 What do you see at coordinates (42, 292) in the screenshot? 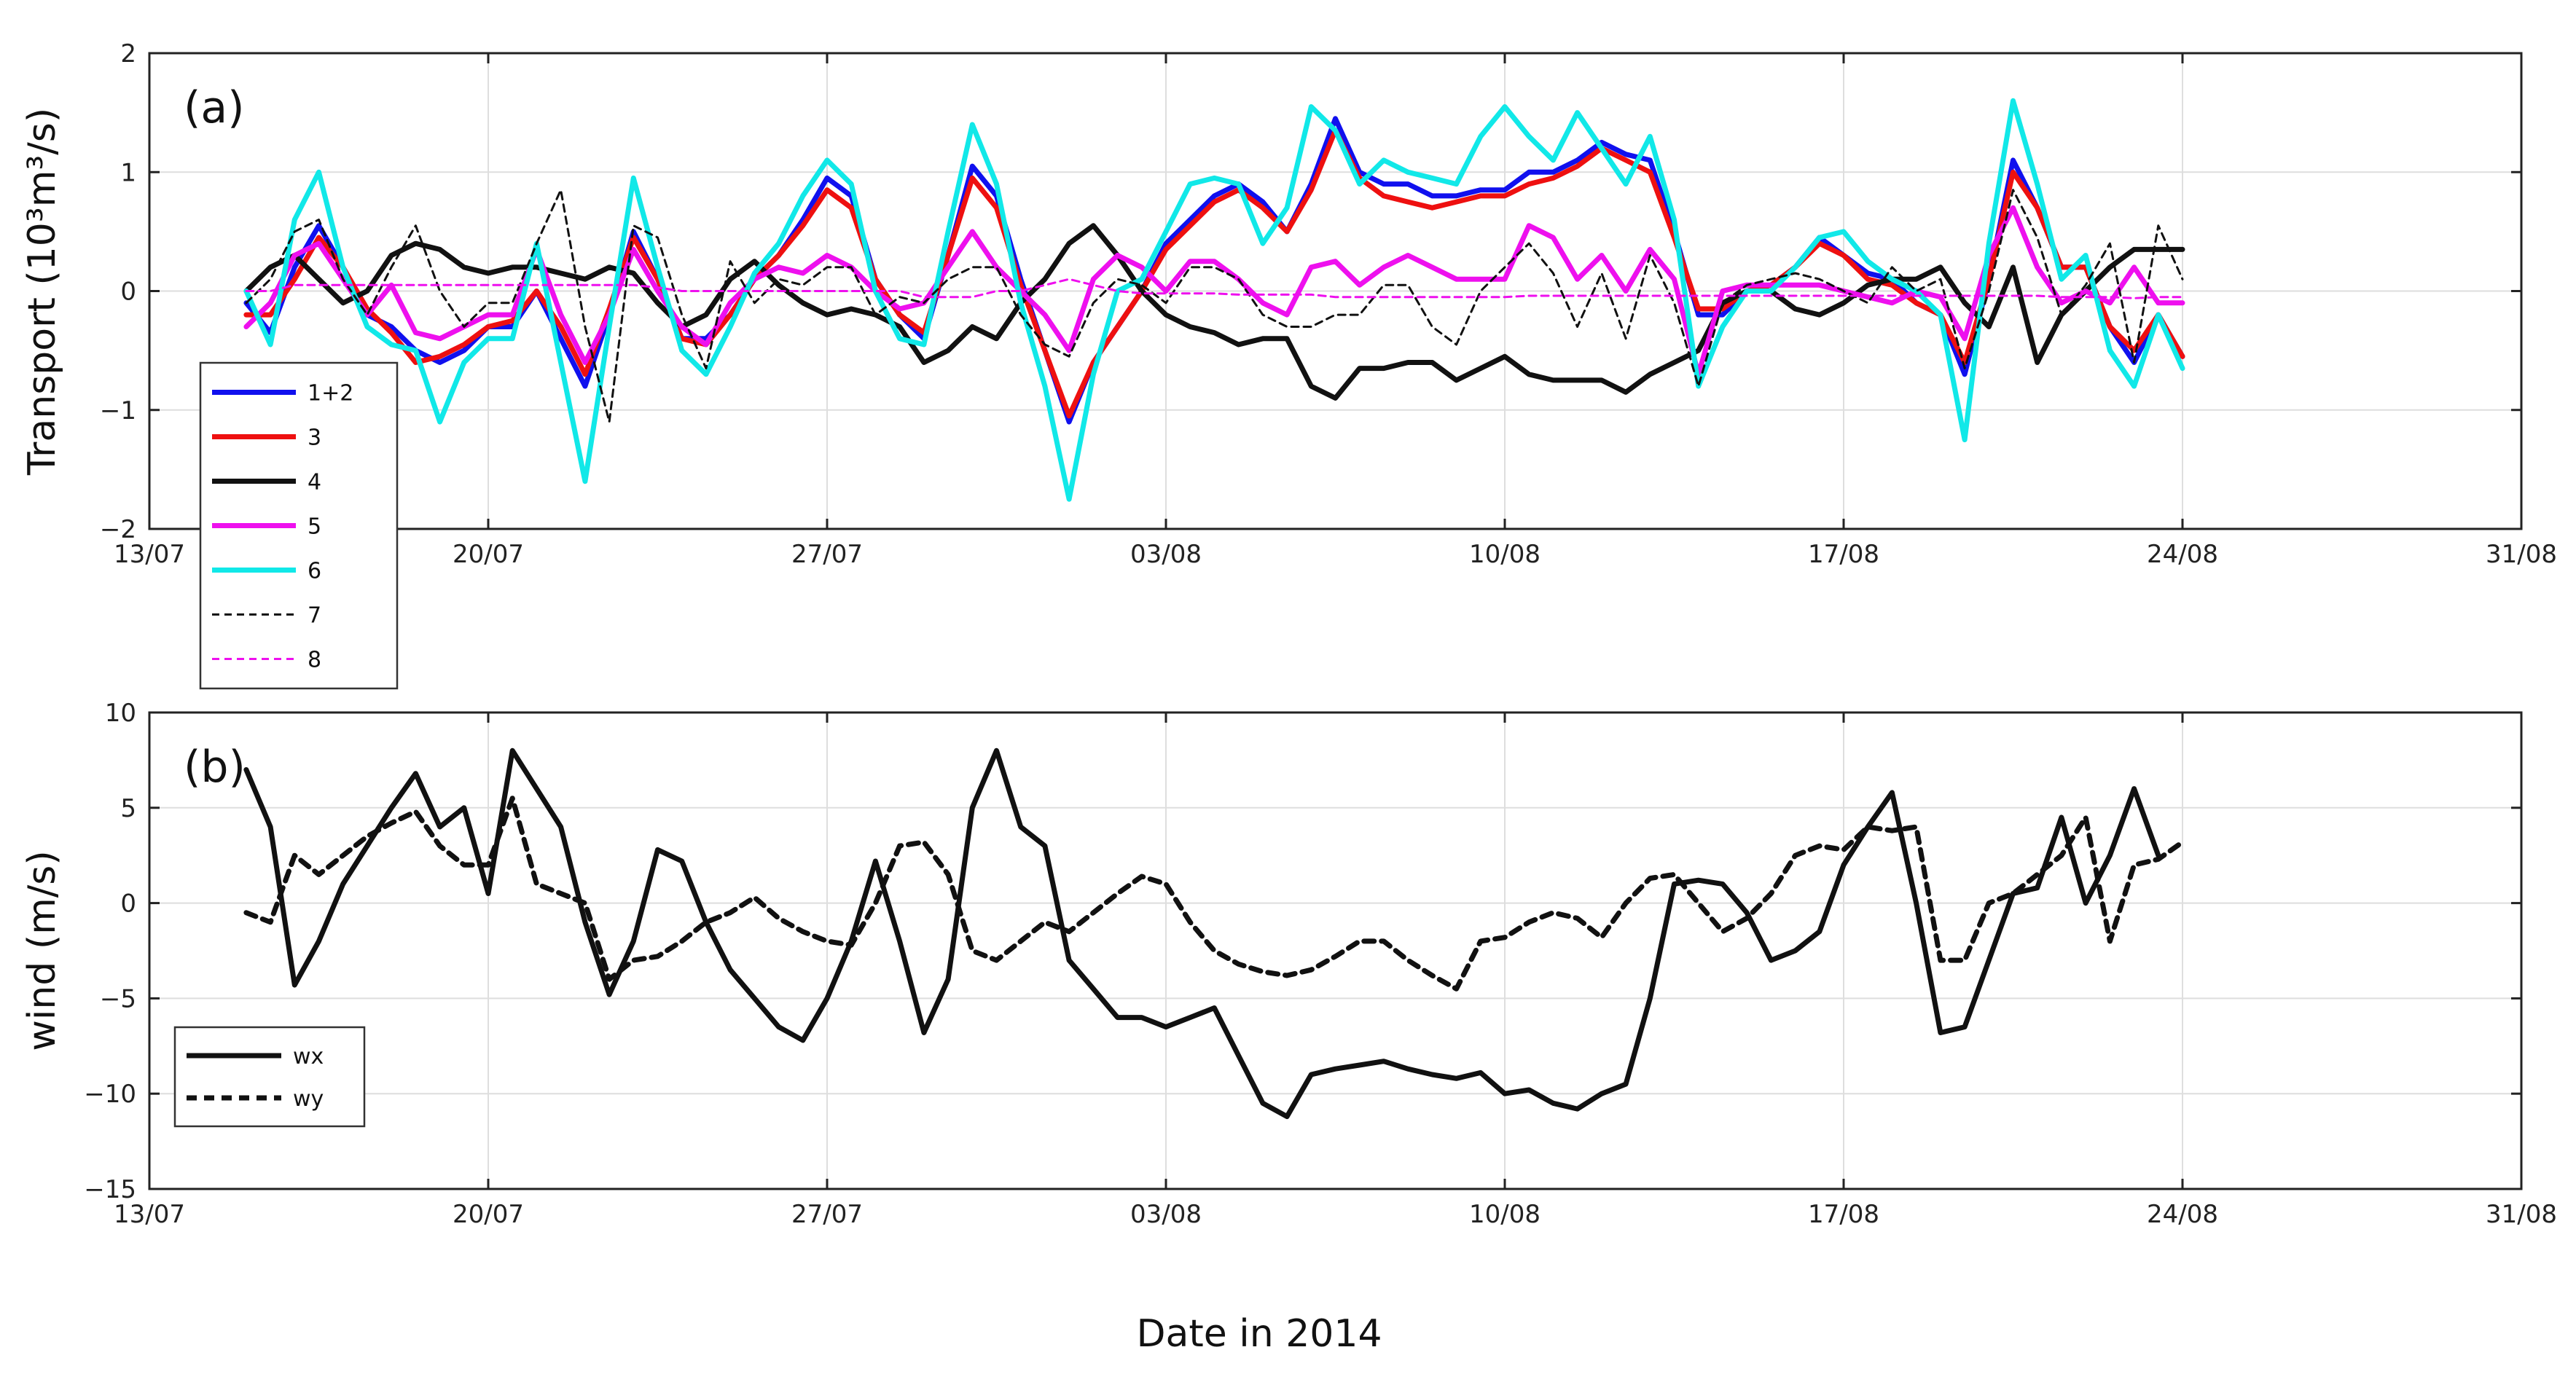
I see `panel-a-y-axis-label: Transport (10³m³/s)` at bounding box center [42, 292].